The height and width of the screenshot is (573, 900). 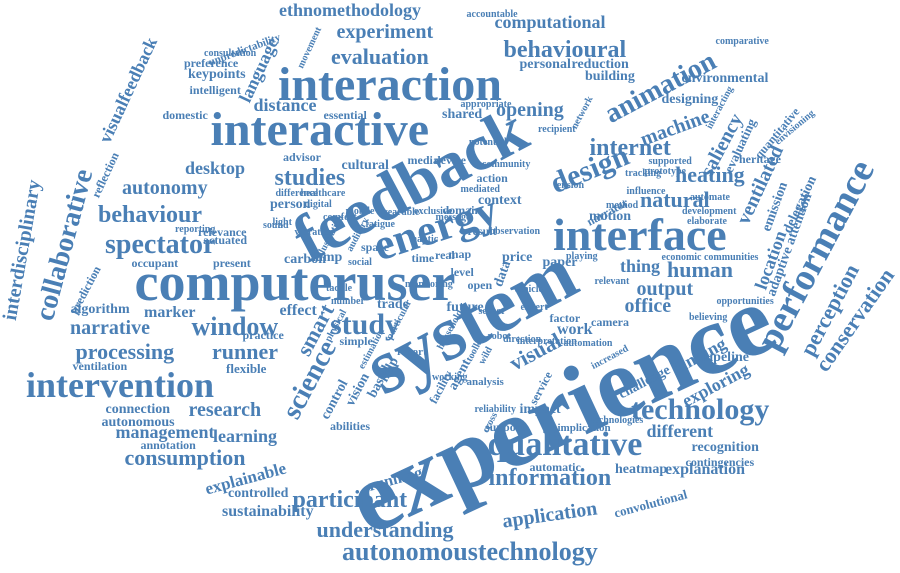 I want to click on word-network: network, so click(x=582, y=113).